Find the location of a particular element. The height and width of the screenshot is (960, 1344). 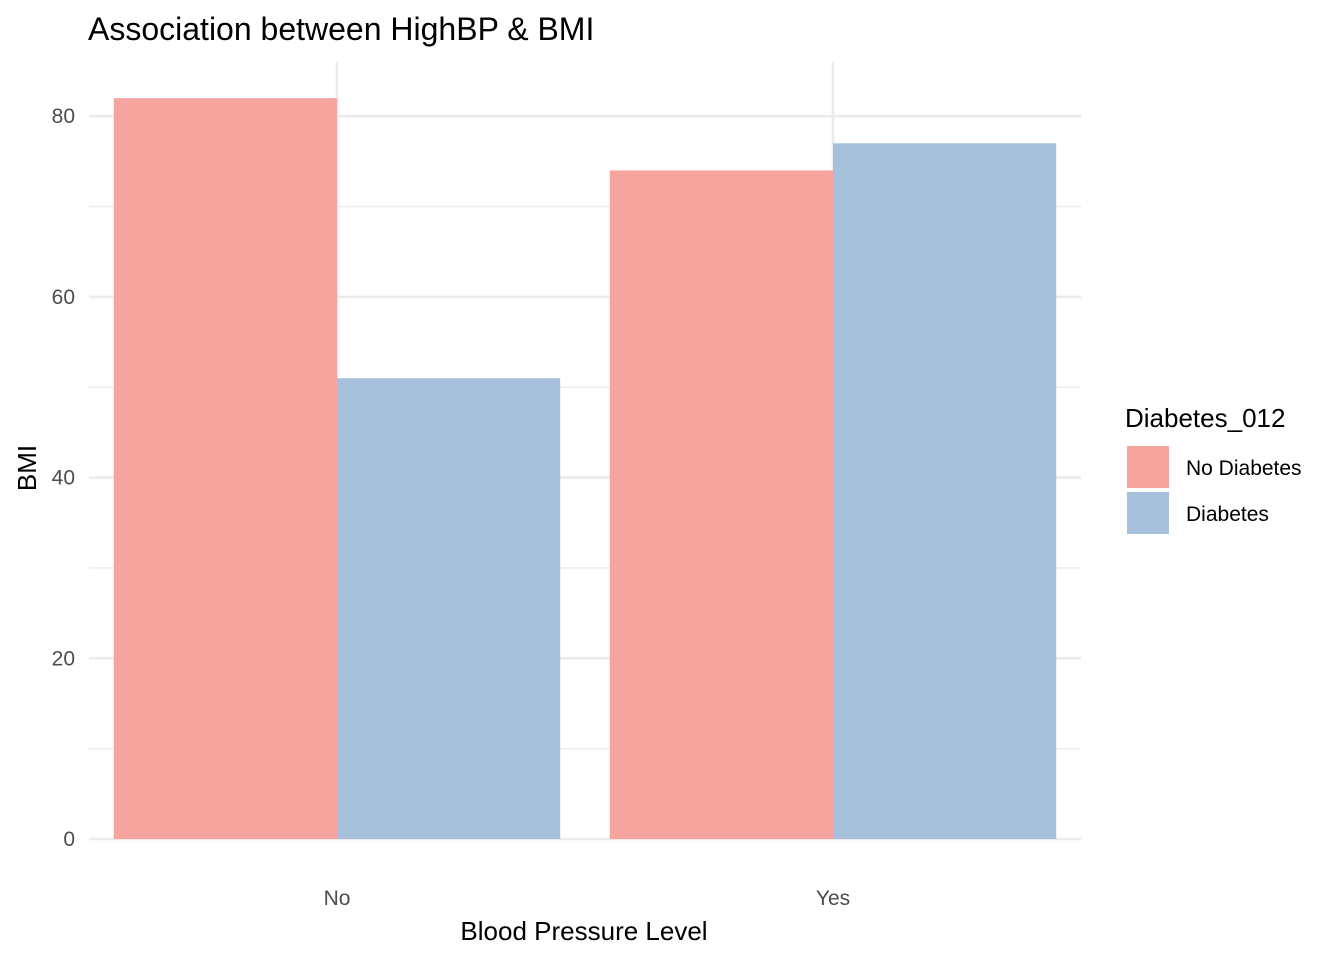

y-axis-title: BMI is located at coordinates (27, 468).